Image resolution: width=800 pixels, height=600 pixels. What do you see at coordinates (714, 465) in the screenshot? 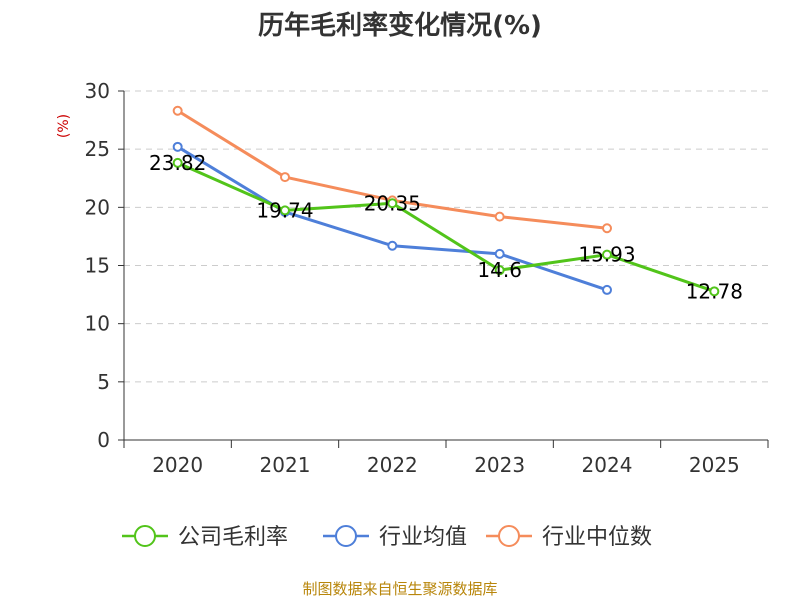
I see `x-tick-label: 2025` at bounding box center [714, 465].